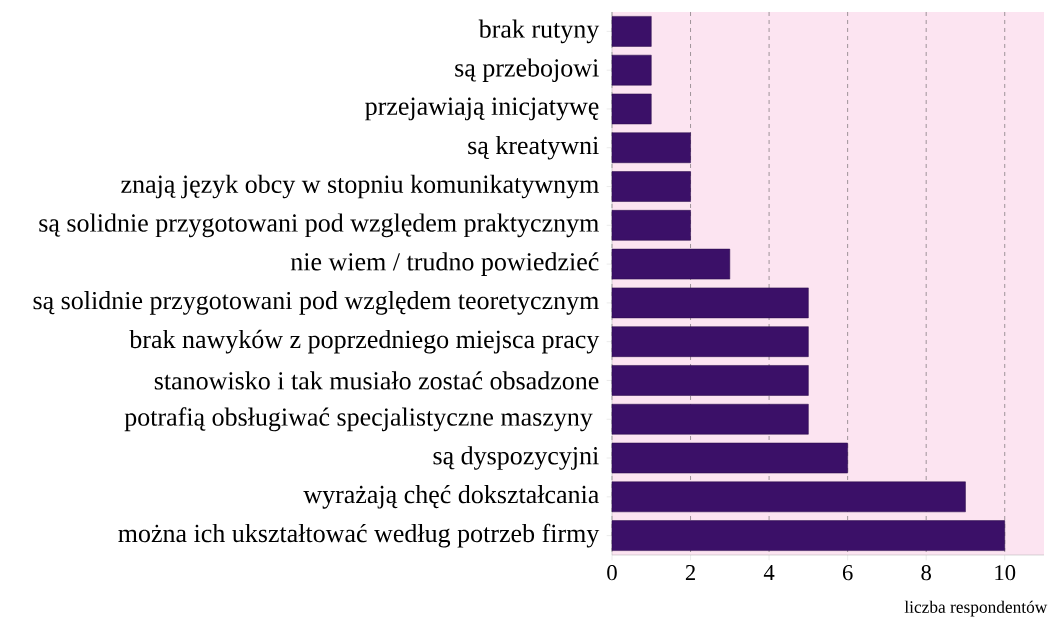 The image size is (1058, 624). What do you see at coordinates (319, 225) in the screenshot?
I see `y-tick-label: są solidnie przygotowani pod względem praktycznym` at bounding box center [319, 225].